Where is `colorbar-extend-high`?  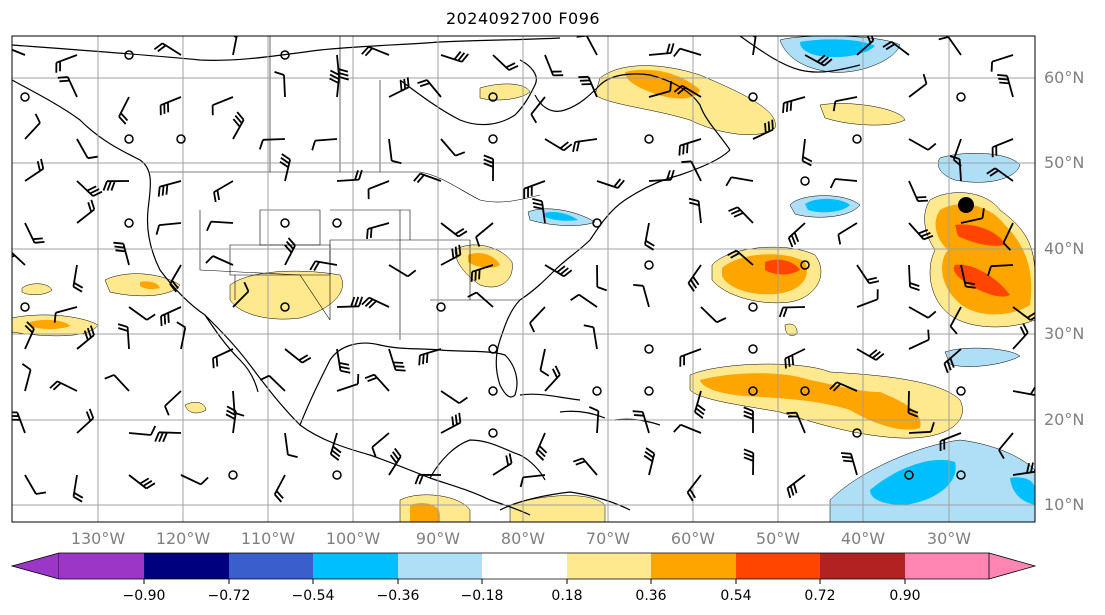
colorbar-extend-high is located at coordinates (1012, 566).